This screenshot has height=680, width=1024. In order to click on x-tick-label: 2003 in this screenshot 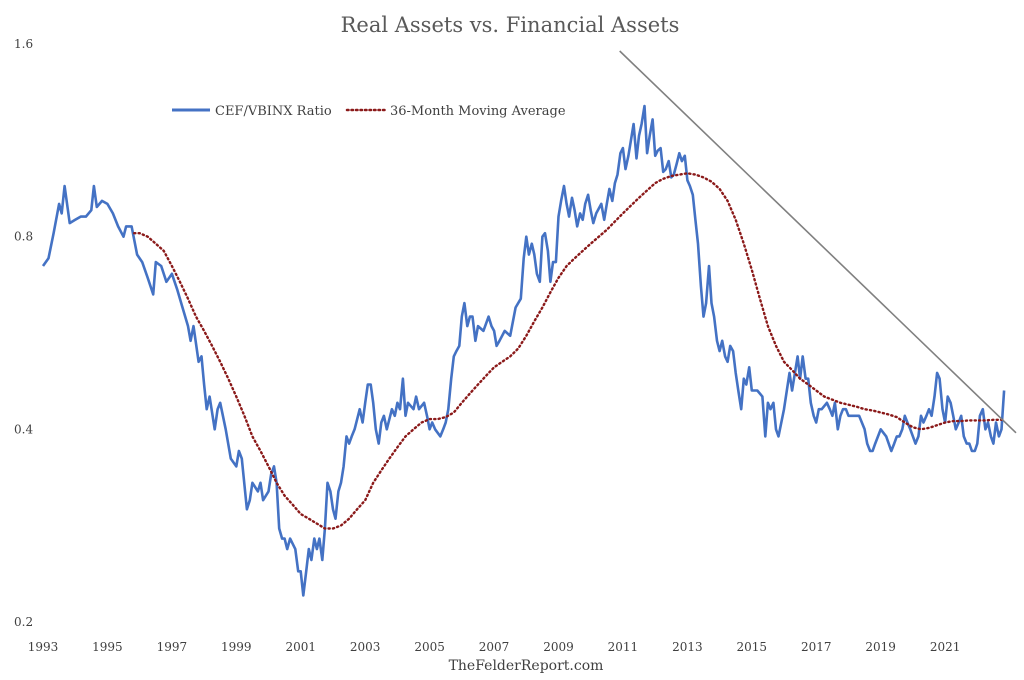, I will do `click(365, 647)`.